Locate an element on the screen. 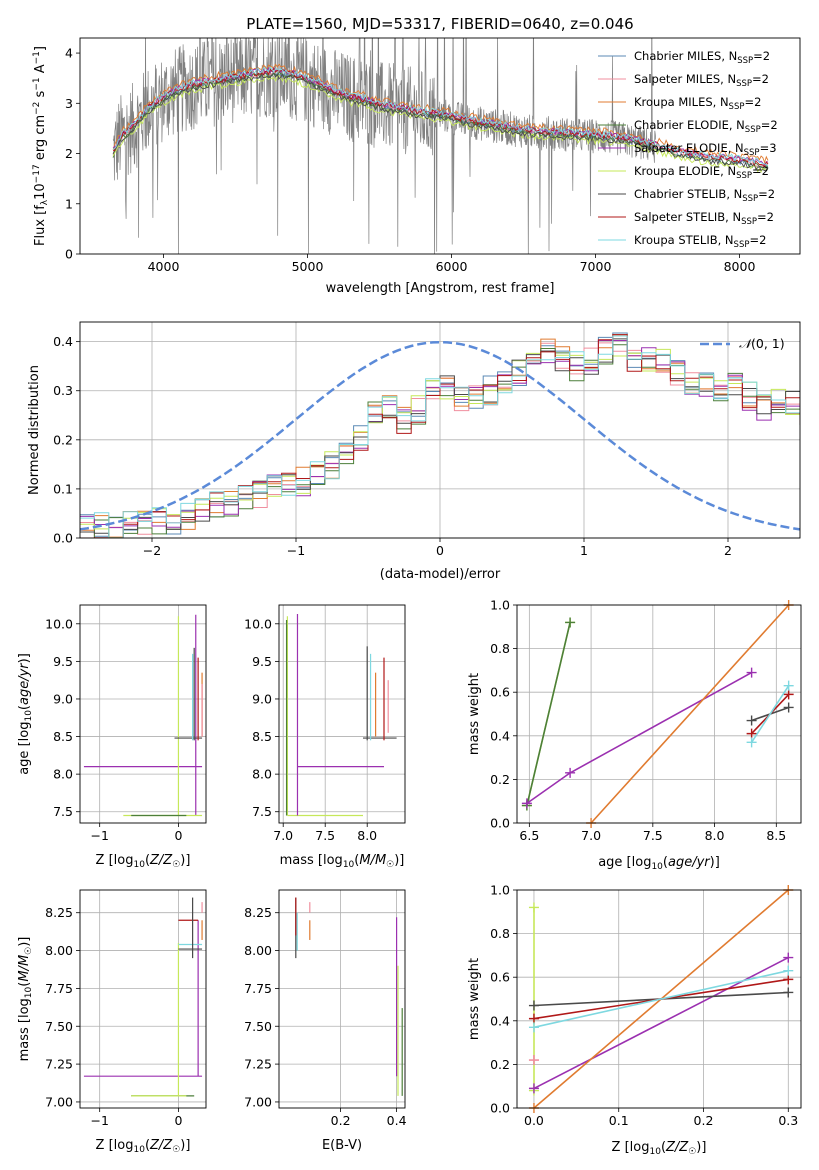 The height and width of the screenshot is (1170, 819). label-part: mass weight is located at coordinates (474, 714).